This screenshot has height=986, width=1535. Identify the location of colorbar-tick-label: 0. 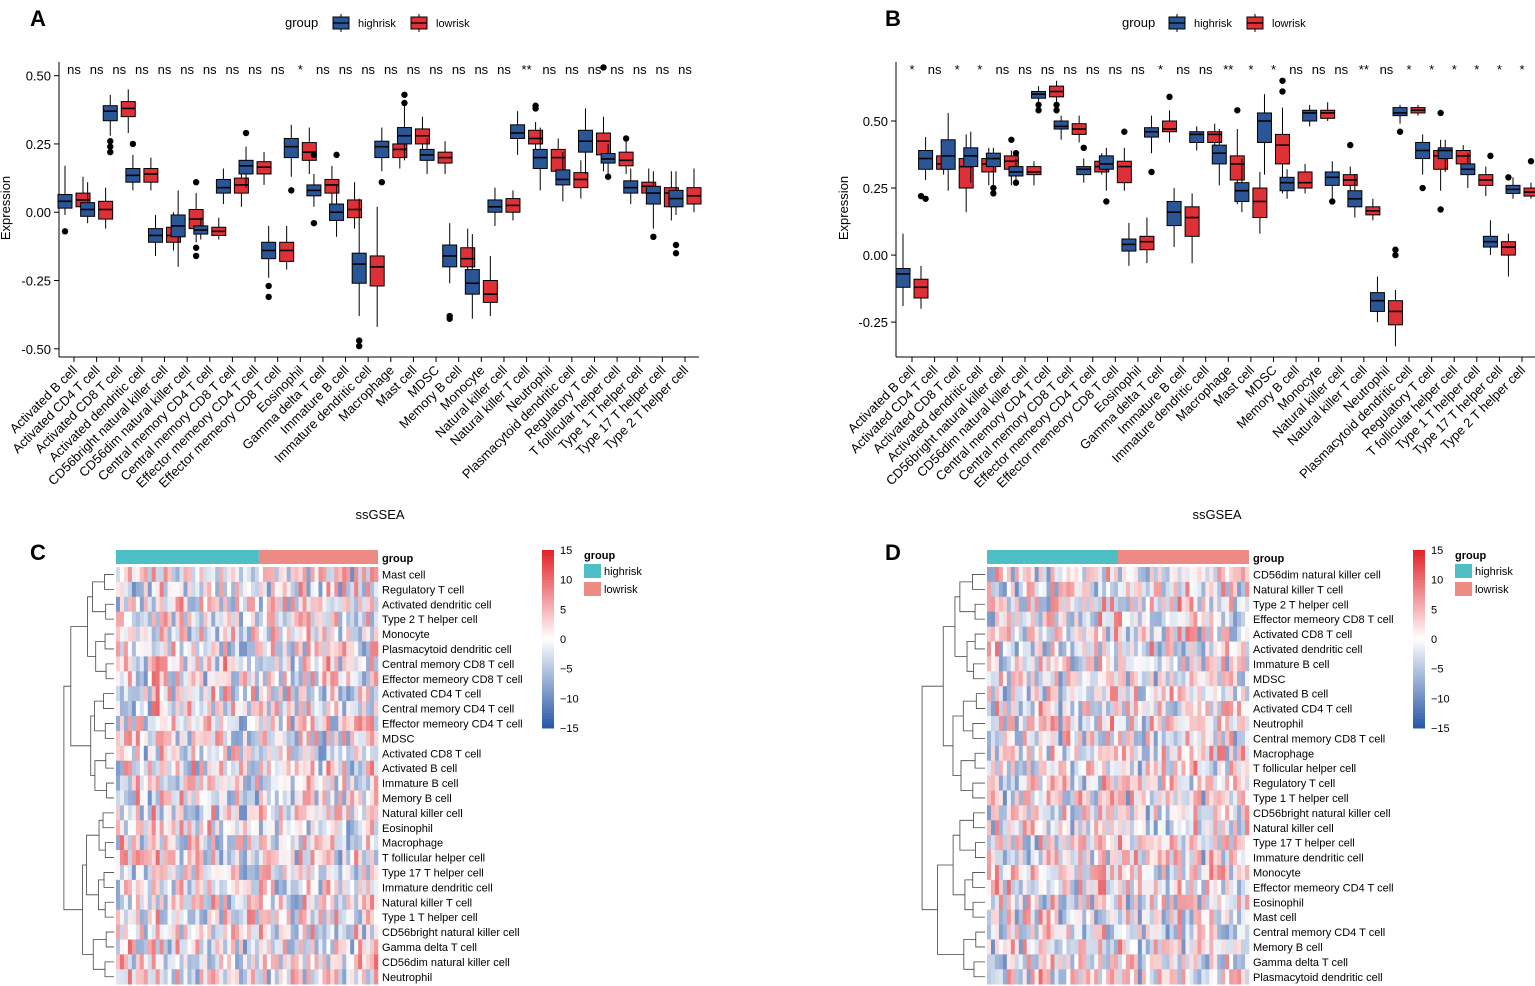
(1434, 640).